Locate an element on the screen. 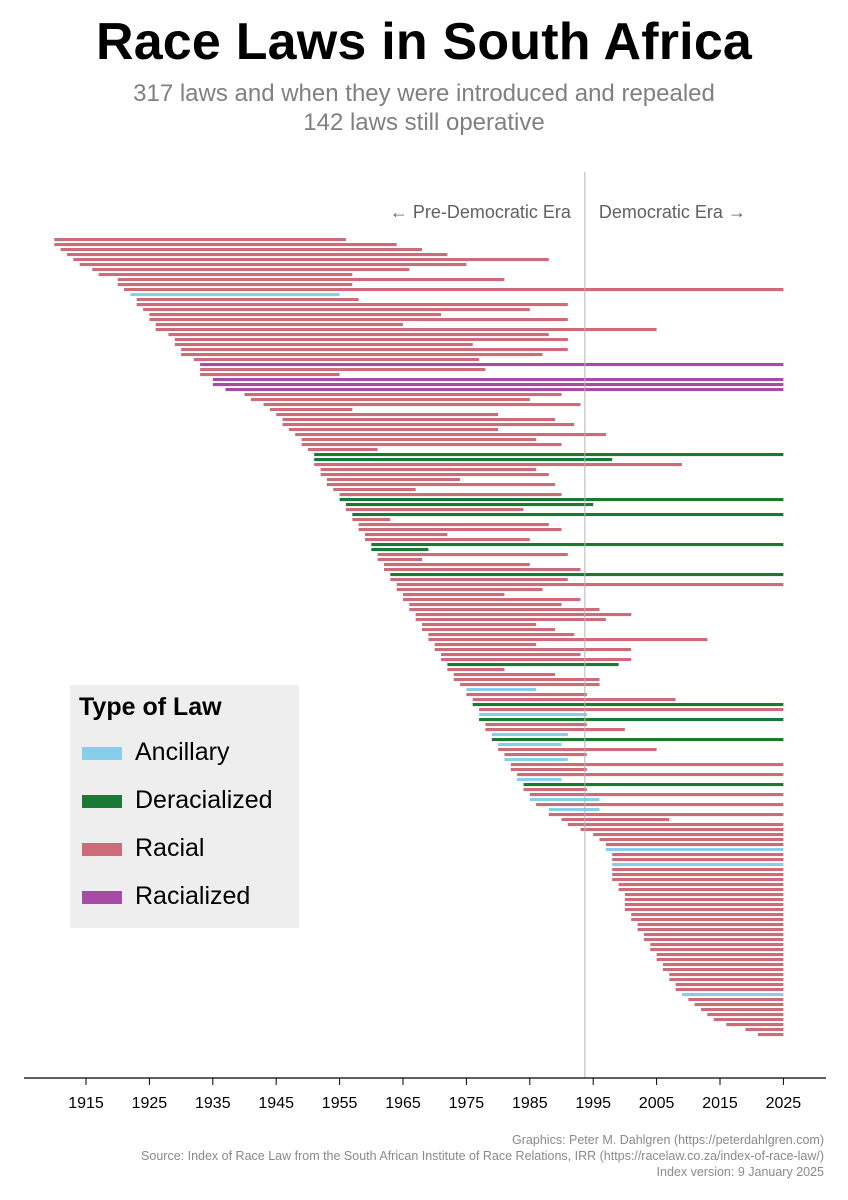 This screenshot has height=1200, width=848. legend-label: Racialized is located at coordinates (193, 896).